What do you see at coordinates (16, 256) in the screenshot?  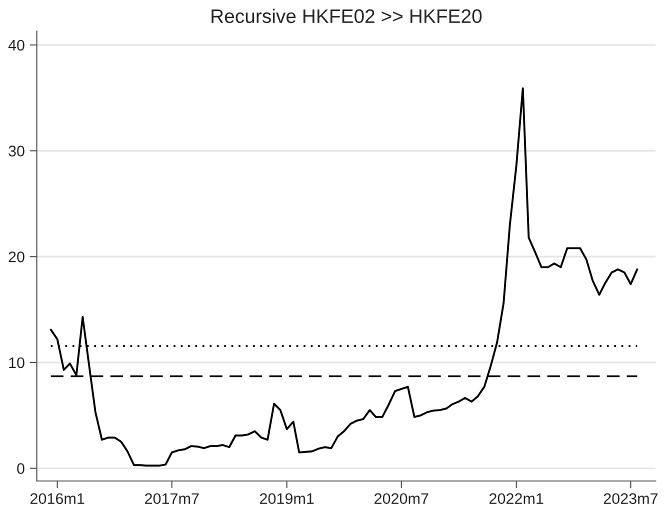 I see `y-tick-label: 20` at bounding box center [16, 256].